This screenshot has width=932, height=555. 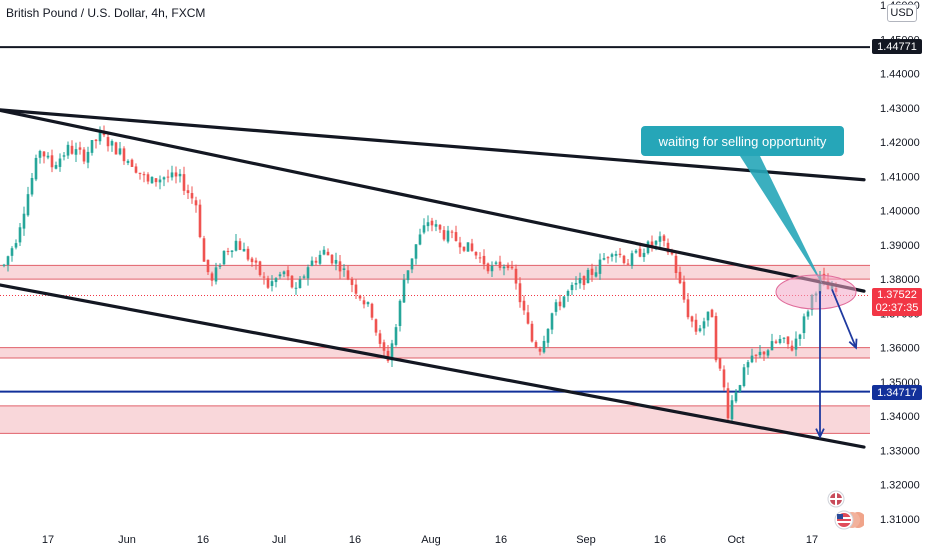 What do you see at coordinates (433, 145) in the screenshot?
I see `trendline` at bounding box center [433, 145].